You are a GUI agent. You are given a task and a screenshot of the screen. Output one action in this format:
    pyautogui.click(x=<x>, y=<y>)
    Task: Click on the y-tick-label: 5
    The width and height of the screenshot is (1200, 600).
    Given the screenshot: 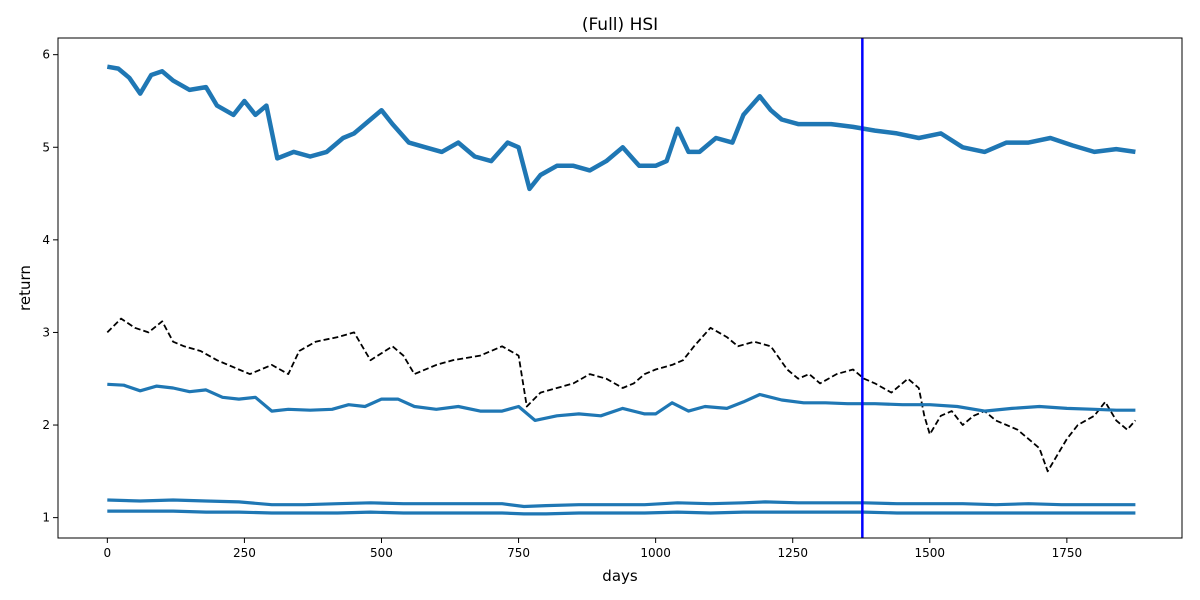 What is the action you would take?
    pyautogui.click(x=46, y=147)
    